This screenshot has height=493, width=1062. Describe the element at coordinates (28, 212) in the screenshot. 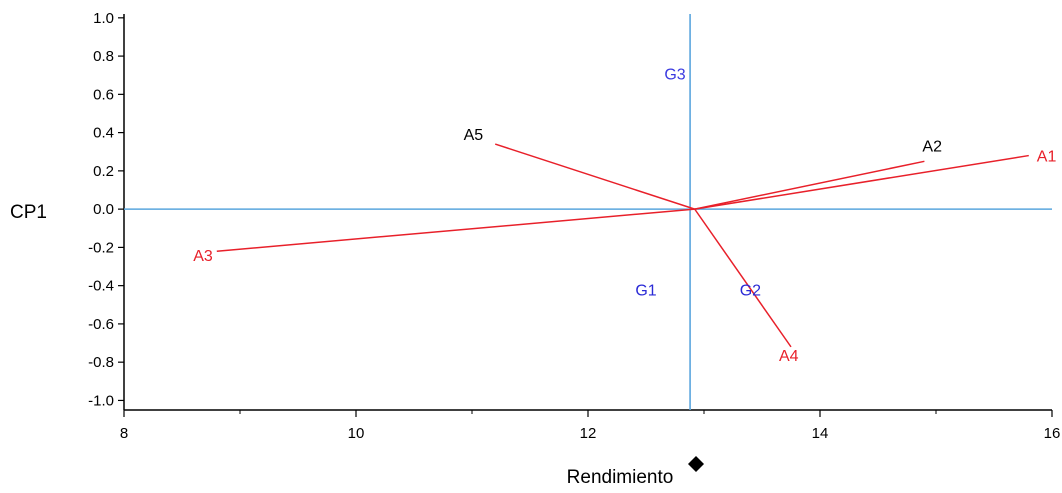

I see `y-axis-title: CP1` at that location.